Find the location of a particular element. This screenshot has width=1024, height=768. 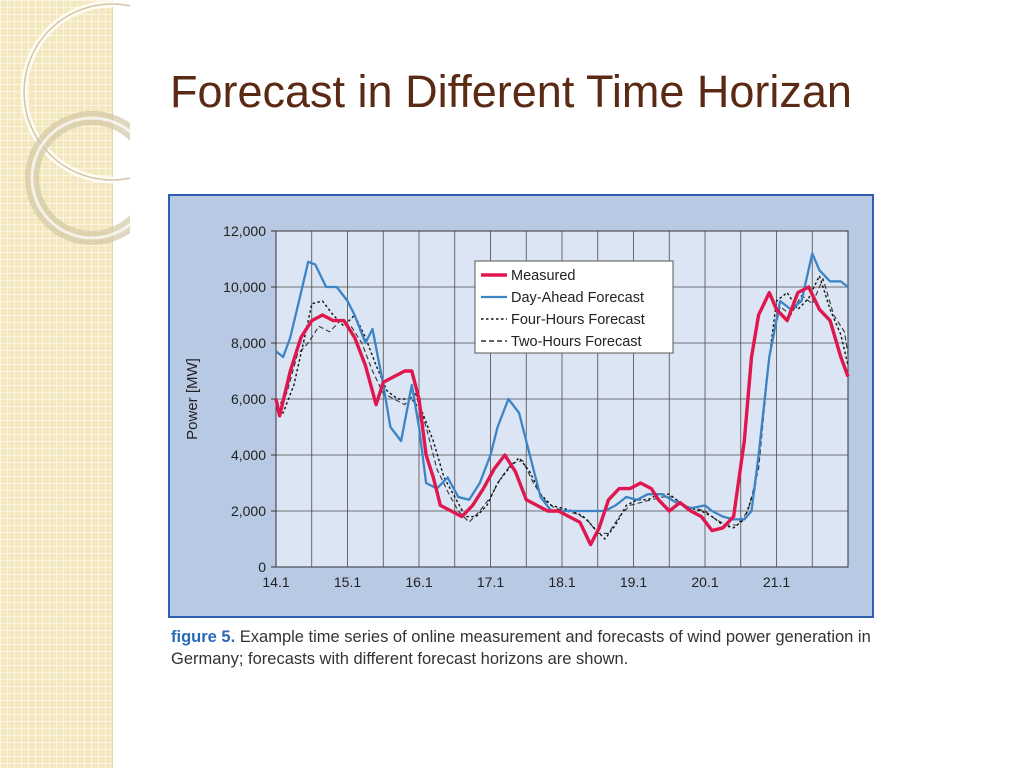

slide-title: Forecast in Different Time Horizan is located at coordinates (511, 91).